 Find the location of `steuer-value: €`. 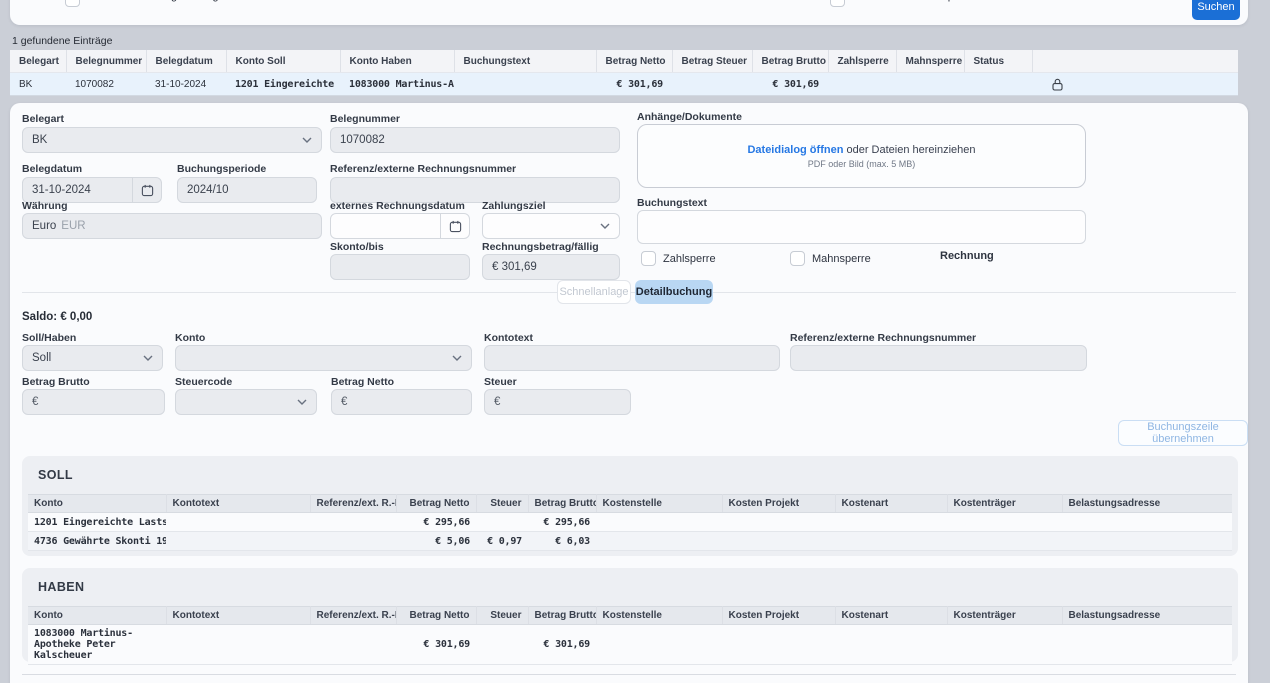

steuer-value: € is located at coordinates (497, 402).